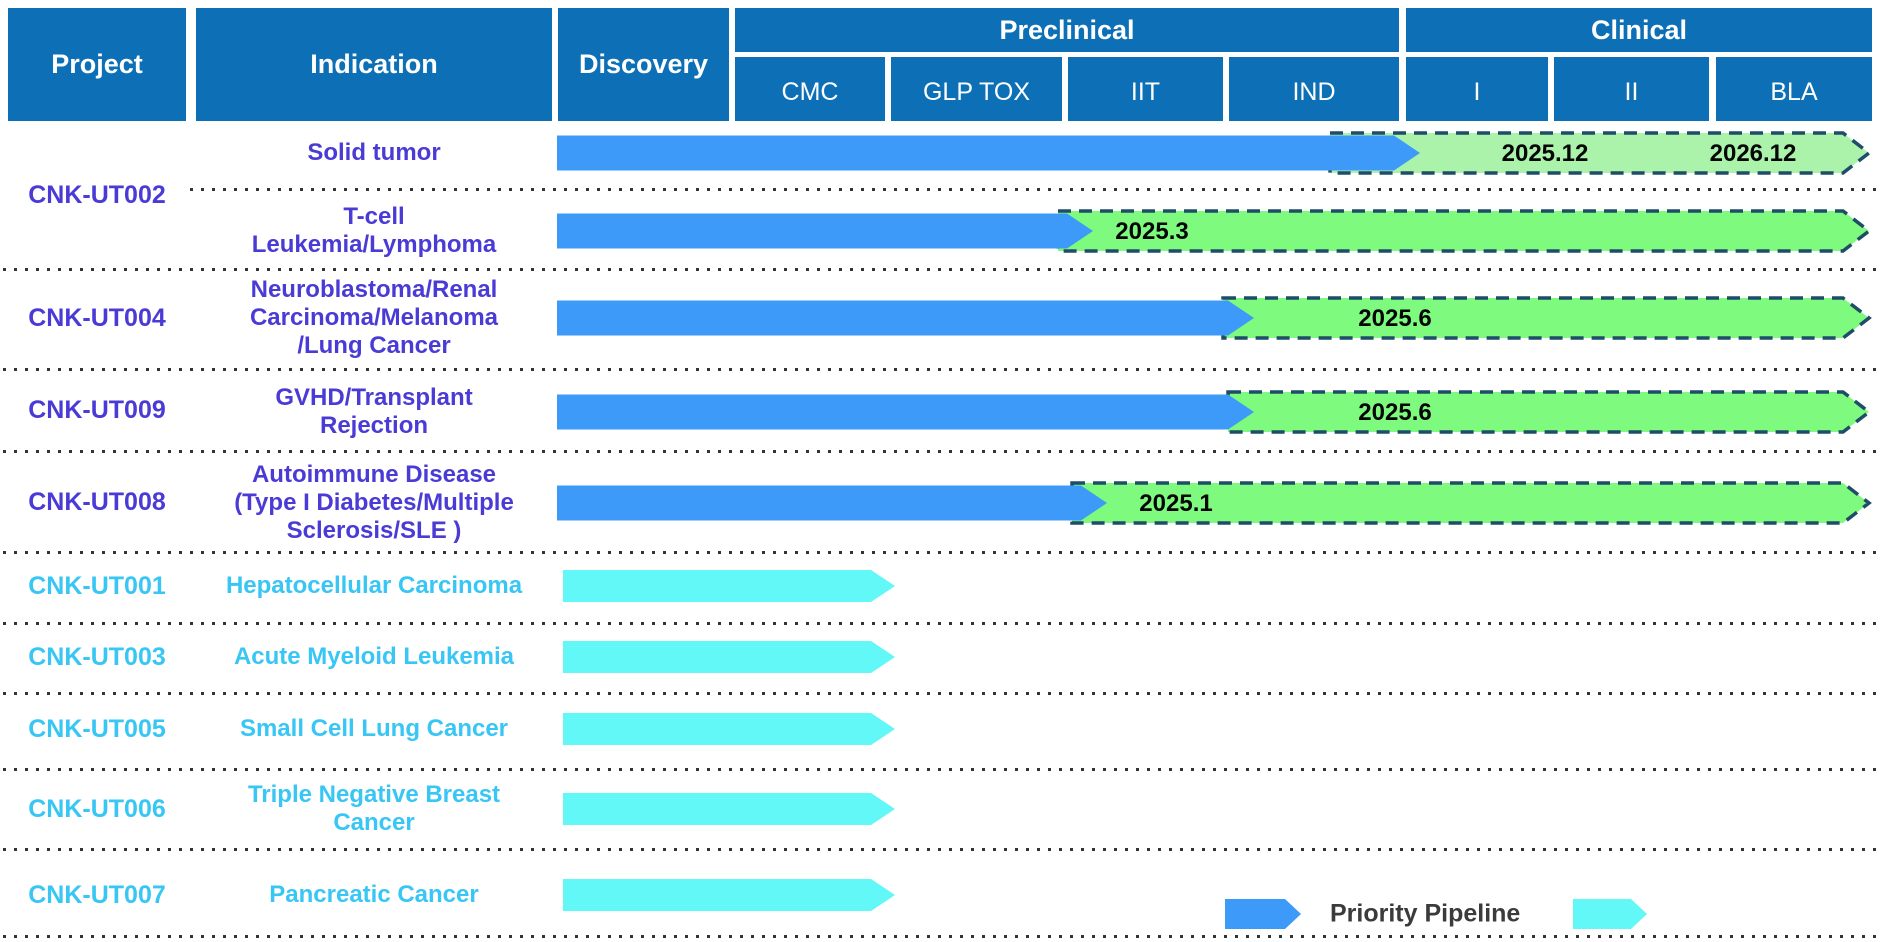 The width and height of the screenshot is (1884, 942). What do you see at coordinates (97, 318) in the screenshot?
I see `project-label: CNK-UT004` at bounding box center [97, 318].